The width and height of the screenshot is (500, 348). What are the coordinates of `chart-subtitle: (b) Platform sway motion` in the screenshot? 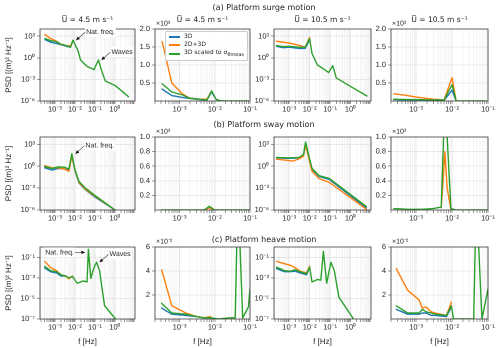 It's located at (264, 124).